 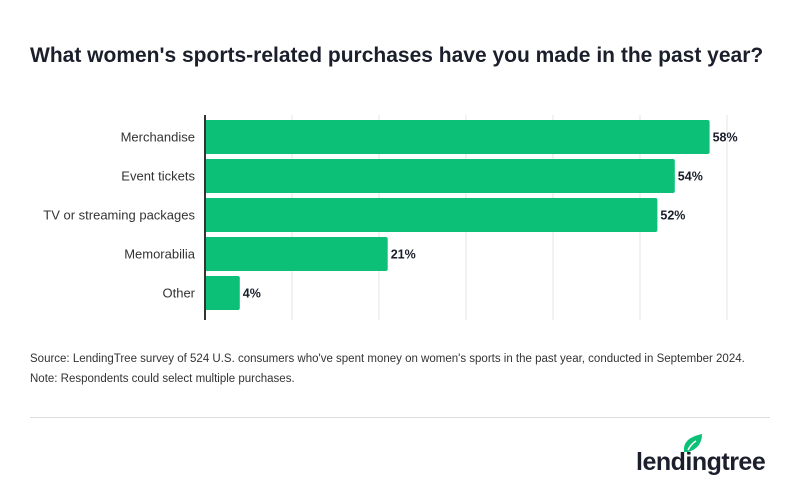 I want to click on category-label: TV or streaming packages, so click(x=119, y=215).